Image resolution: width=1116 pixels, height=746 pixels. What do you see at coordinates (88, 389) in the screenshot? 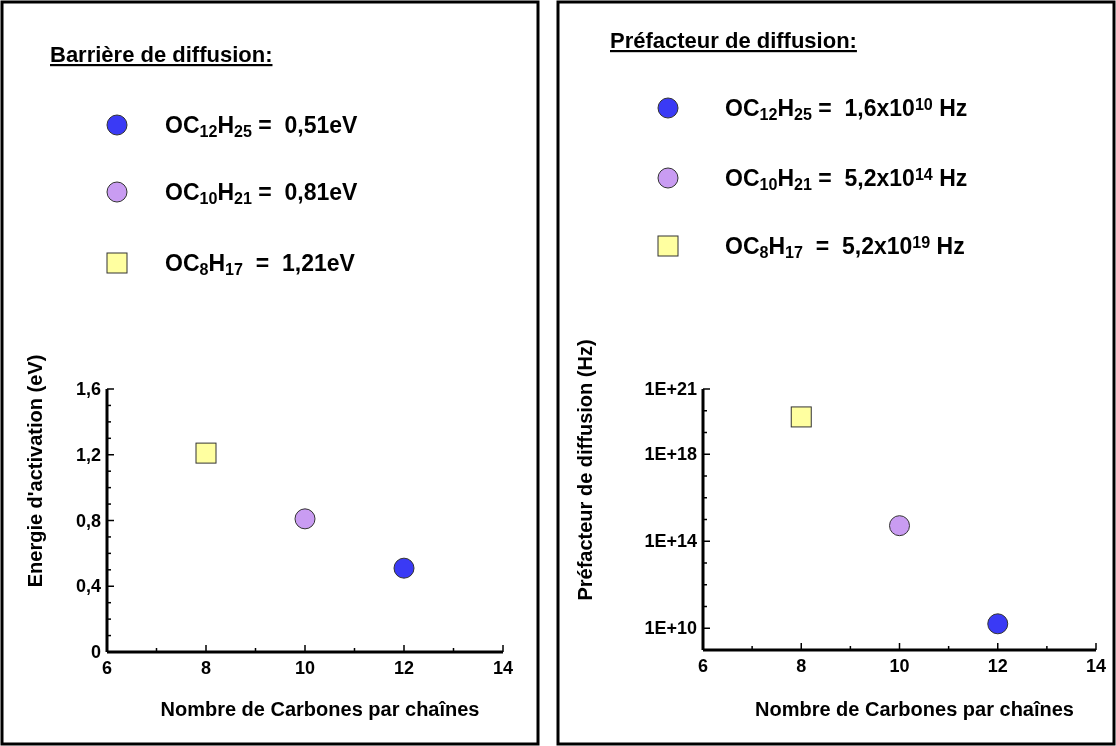
I see `y-tick-label: 1,6` at bounding box center [88, 389].